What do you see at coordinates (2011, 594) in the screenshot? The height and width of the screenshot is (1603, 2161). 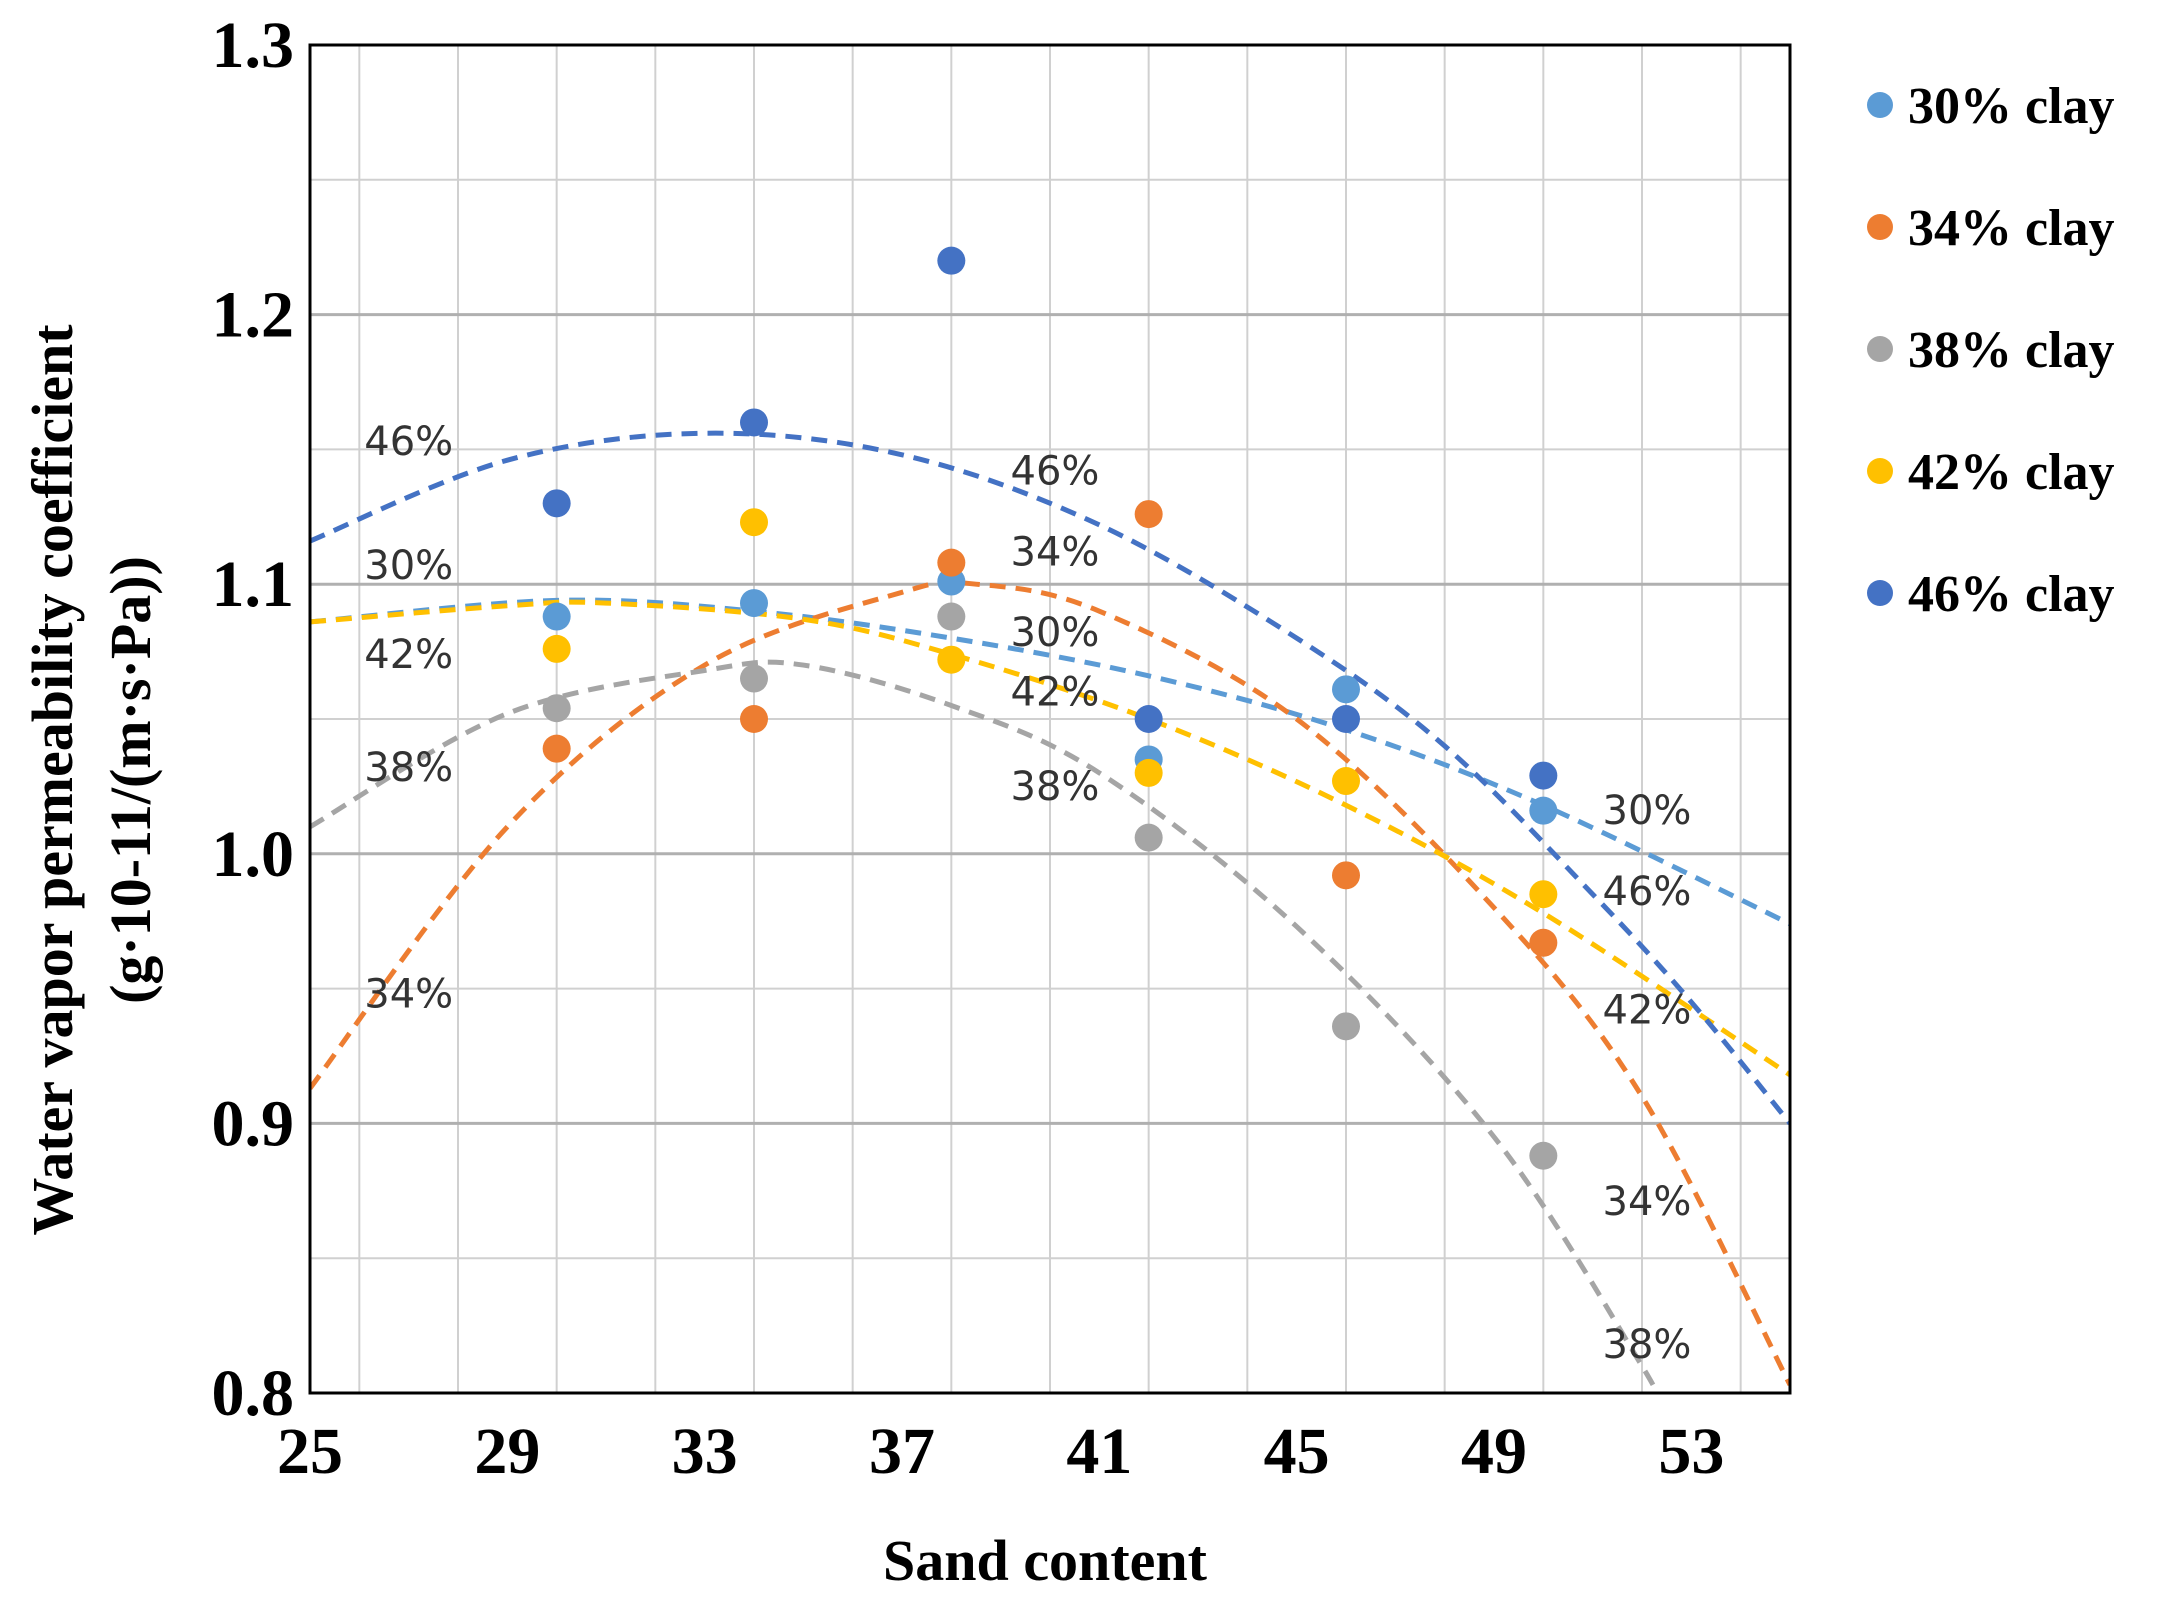 I see `legend-label: 46% clay` at bounding box center [2011, 594].